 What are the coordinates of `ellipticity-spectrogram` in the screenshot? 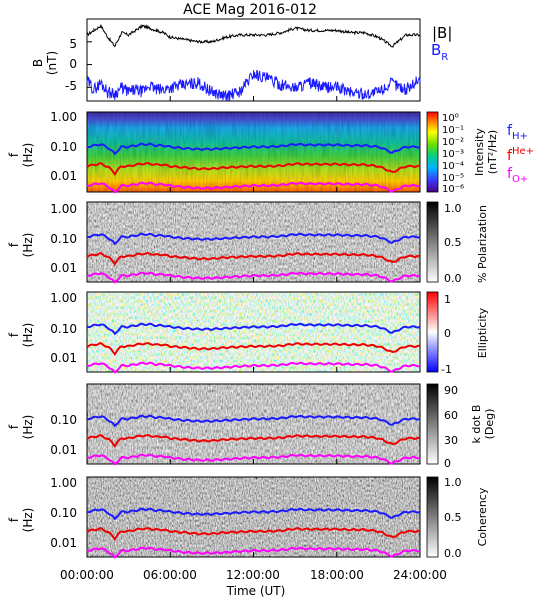 It's located at (253, 332).